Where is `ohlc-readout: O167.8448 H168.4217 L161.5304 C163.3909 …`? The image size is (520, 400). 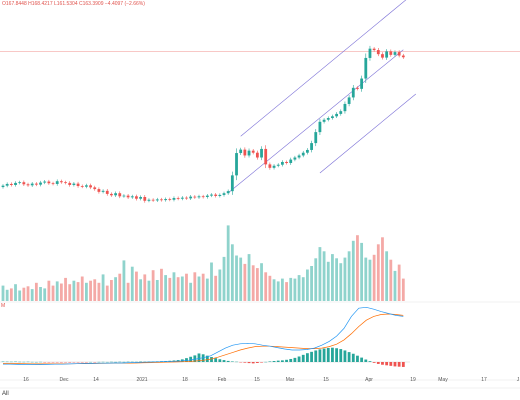 ohlc-readout: O167.8448 H168.4217 L161.5304 C163.3909 … is located at coordinates (73, 4).